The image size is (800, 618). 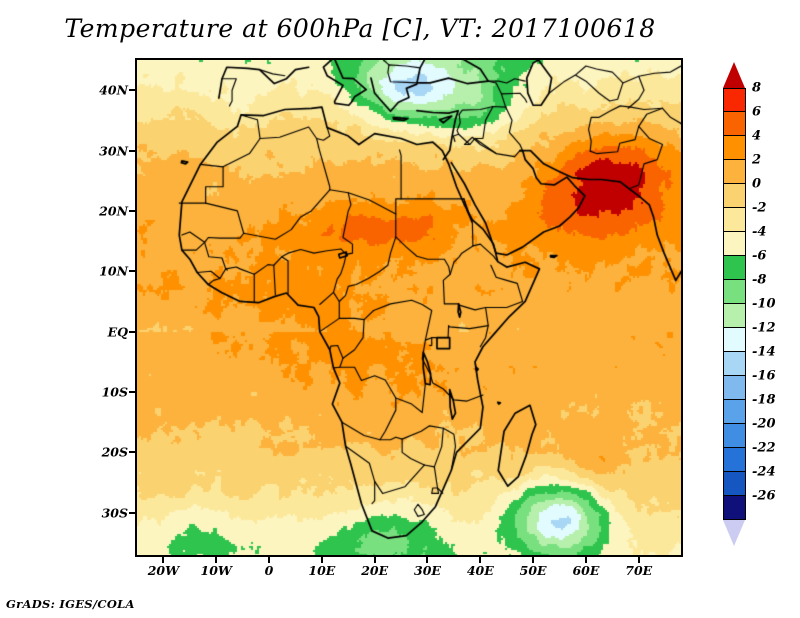 What do you see at coordinates (375, 570) in the screenshot?
I see `x-axis-label: 20E` at bounding box center [375, 570].